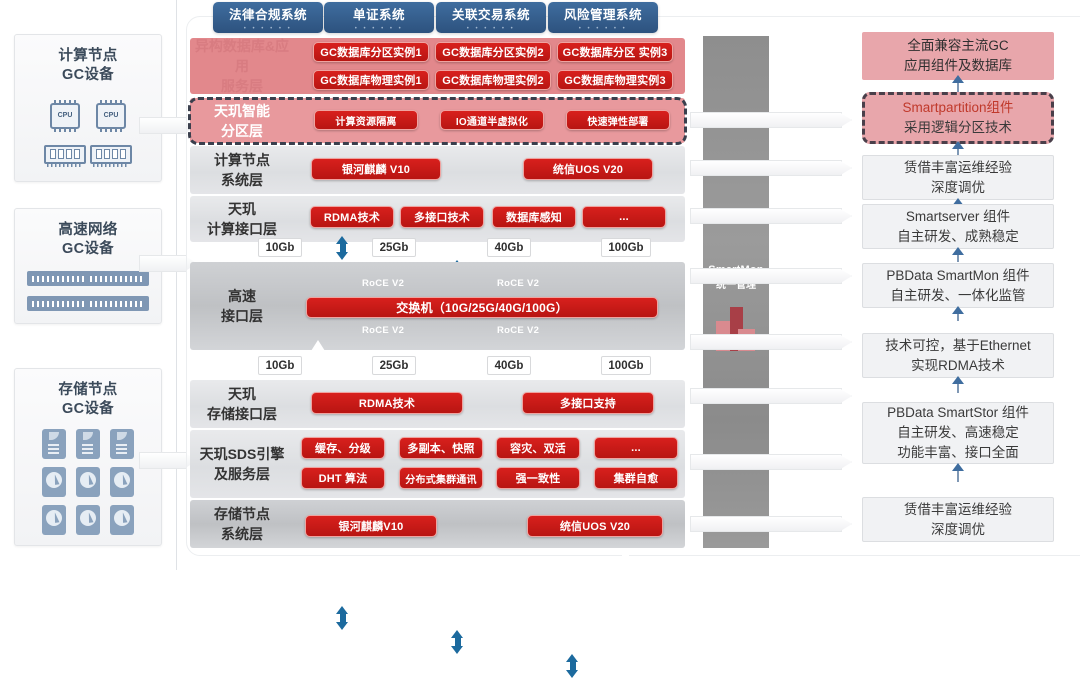  What do you see at coordinates (371, 80) in the screenshot?
I see `db-instance-chip: GC数据库物理实例1` at bounding box center [371, 80].